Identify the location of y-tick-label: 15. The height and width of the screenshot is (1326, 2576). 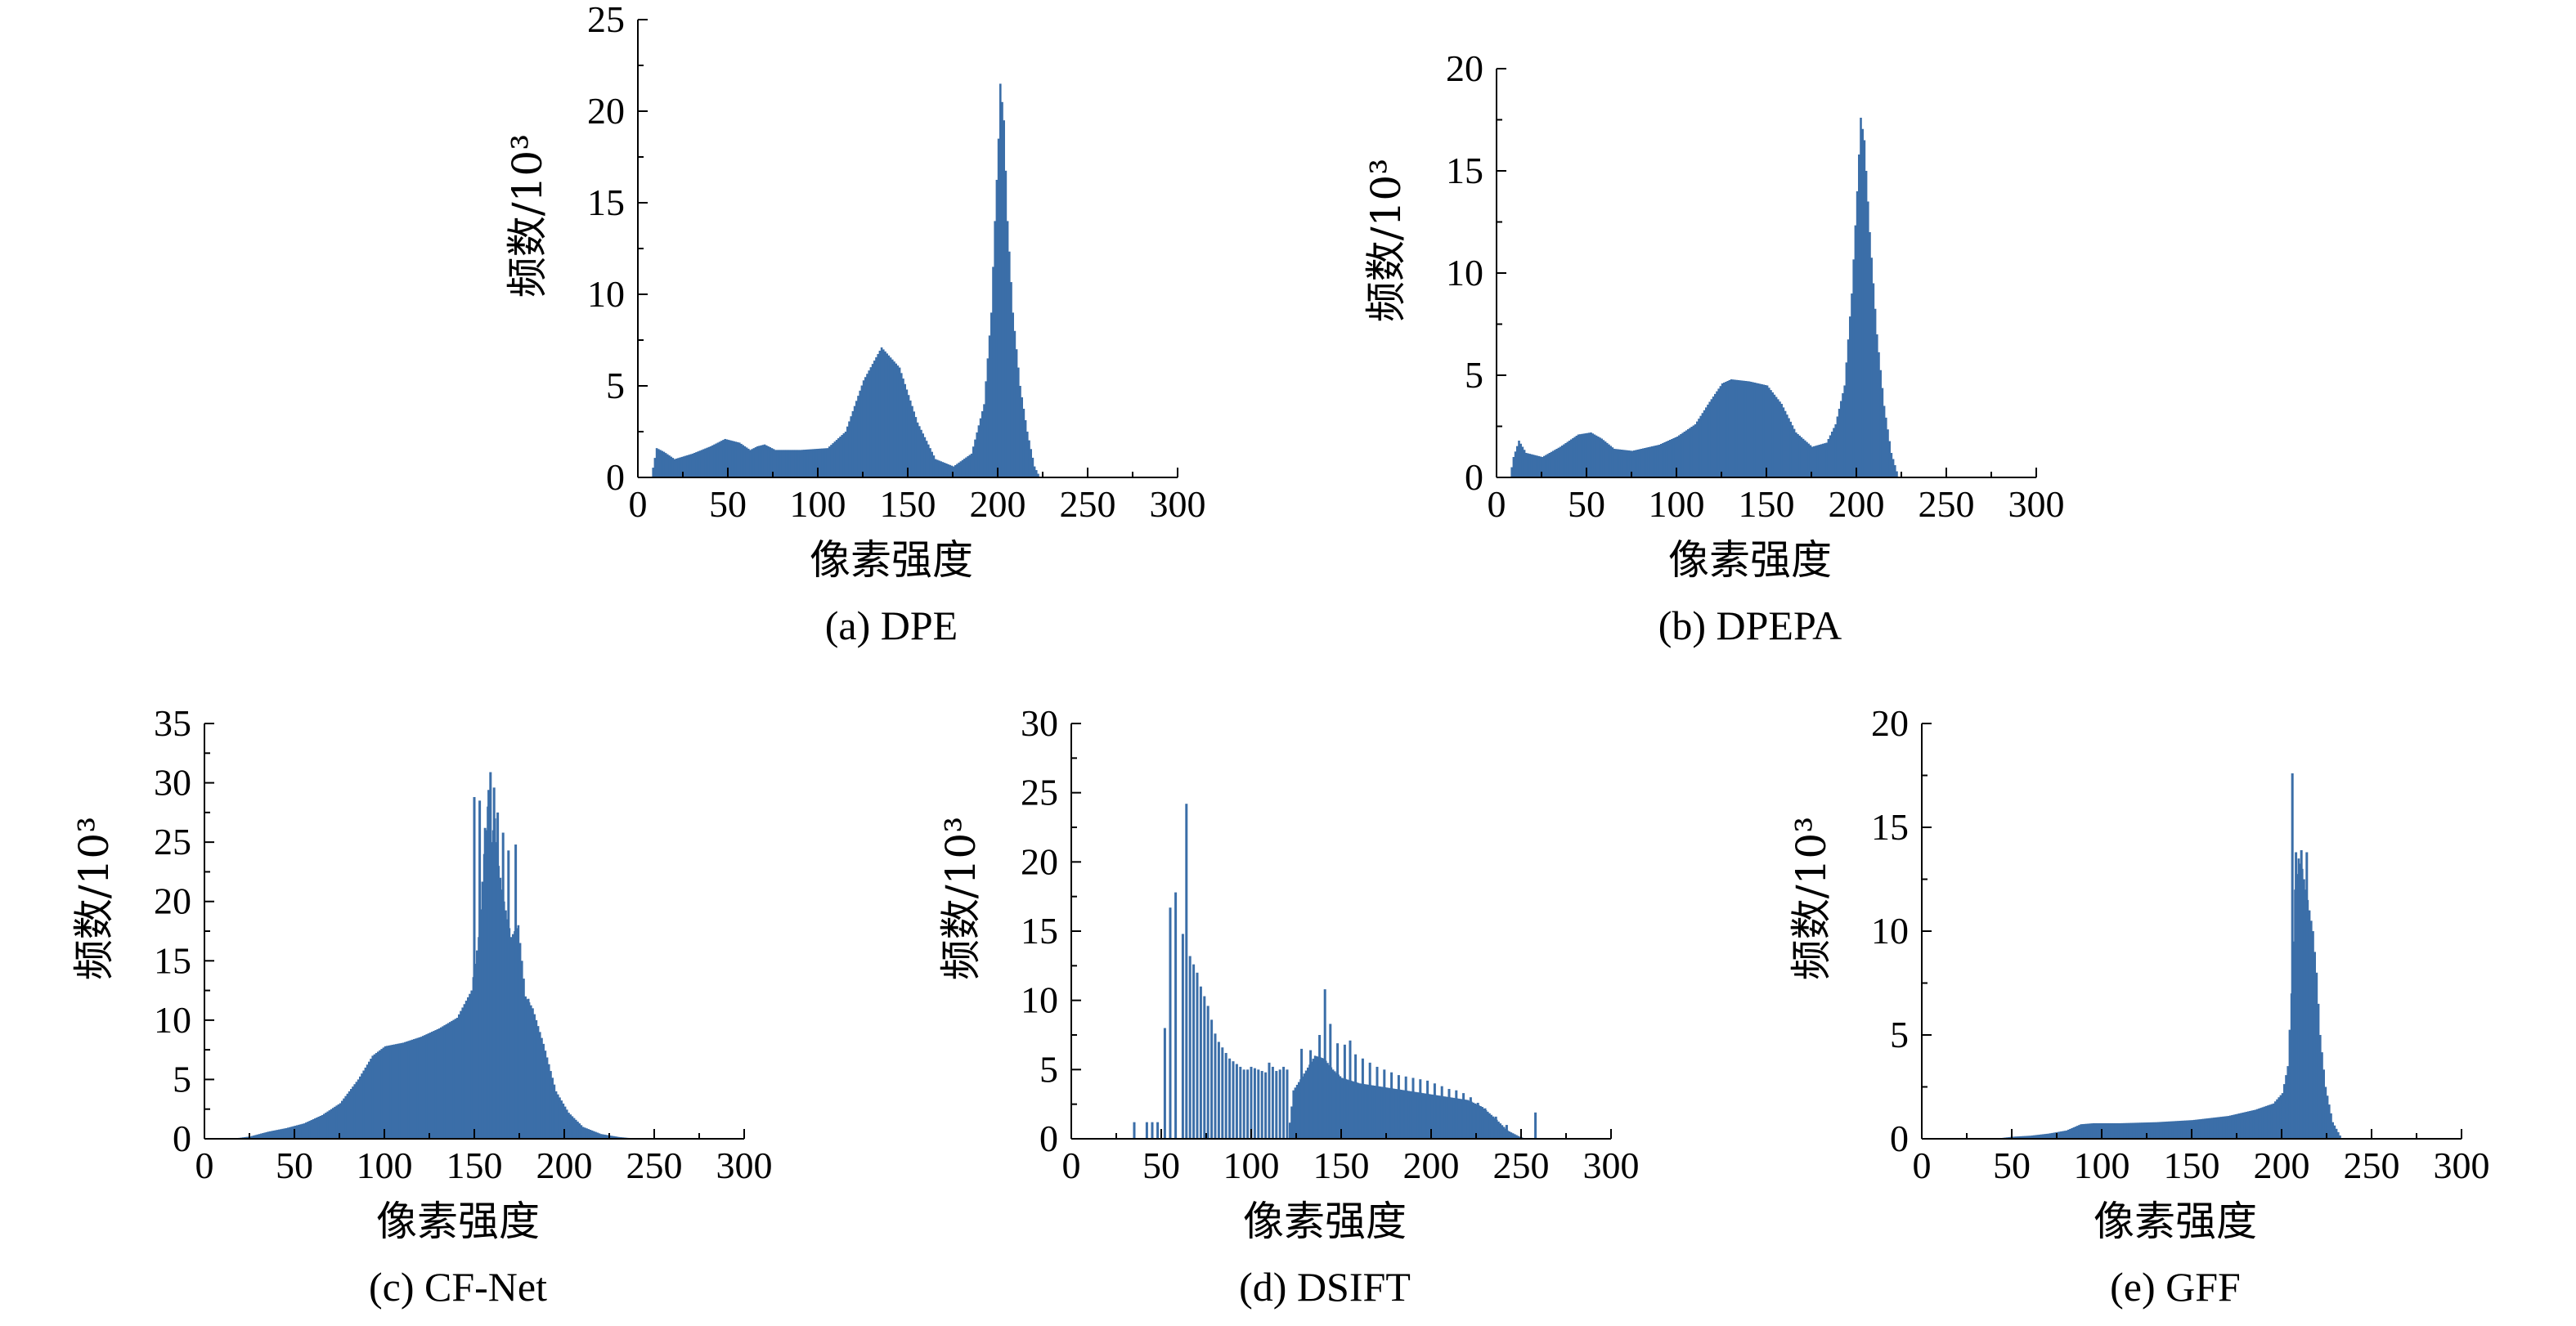
(1464, 171).